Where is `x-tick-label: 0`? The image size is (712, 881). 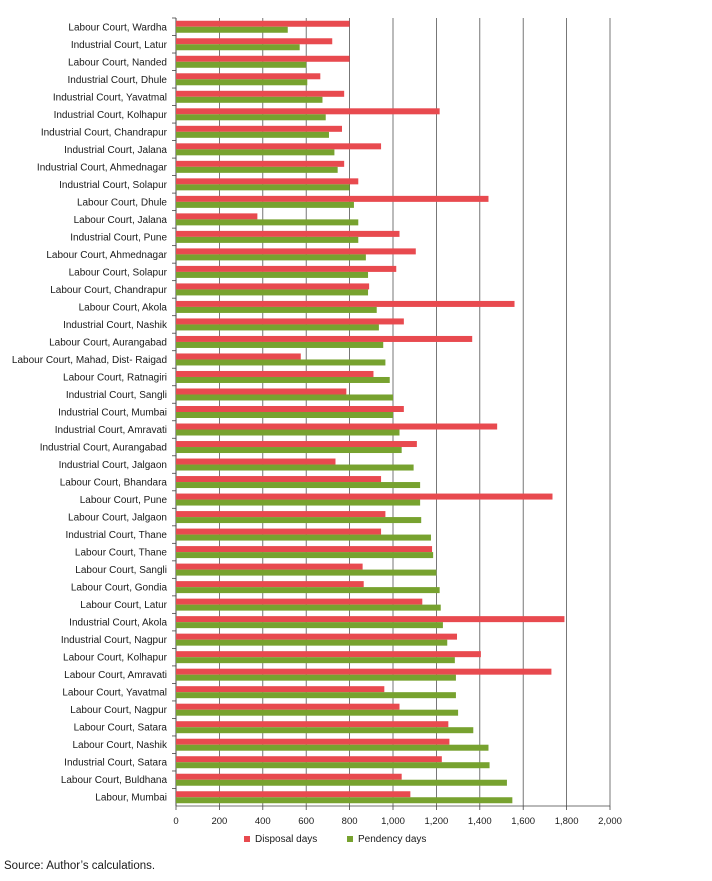
x-tick-label: 0 is located at coordinates (175, 821).